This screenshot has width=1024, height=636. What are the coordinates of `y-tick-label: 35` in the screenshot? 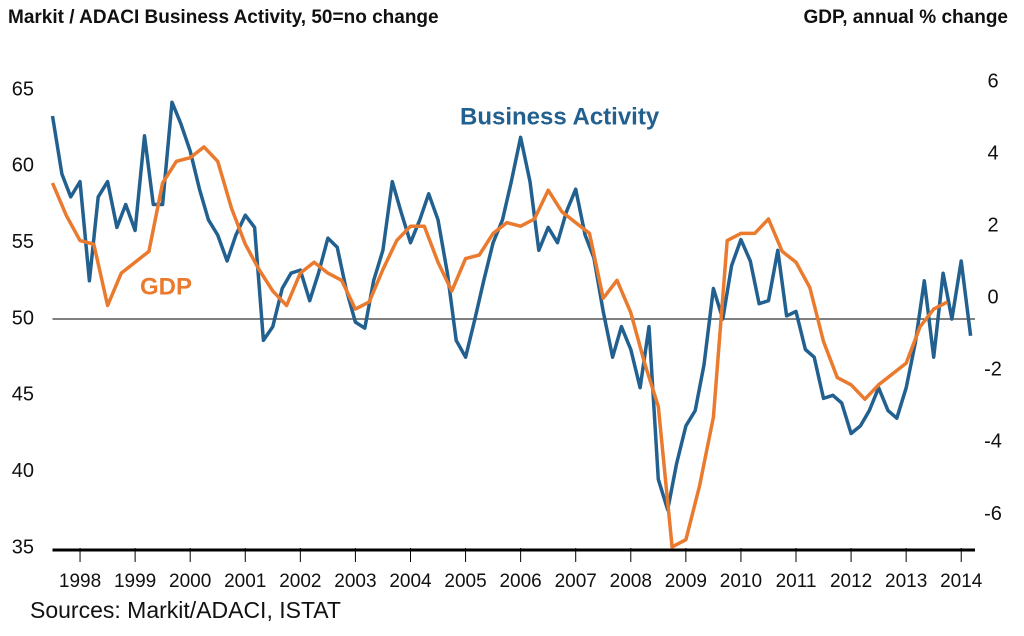 It's located at (23, 547).